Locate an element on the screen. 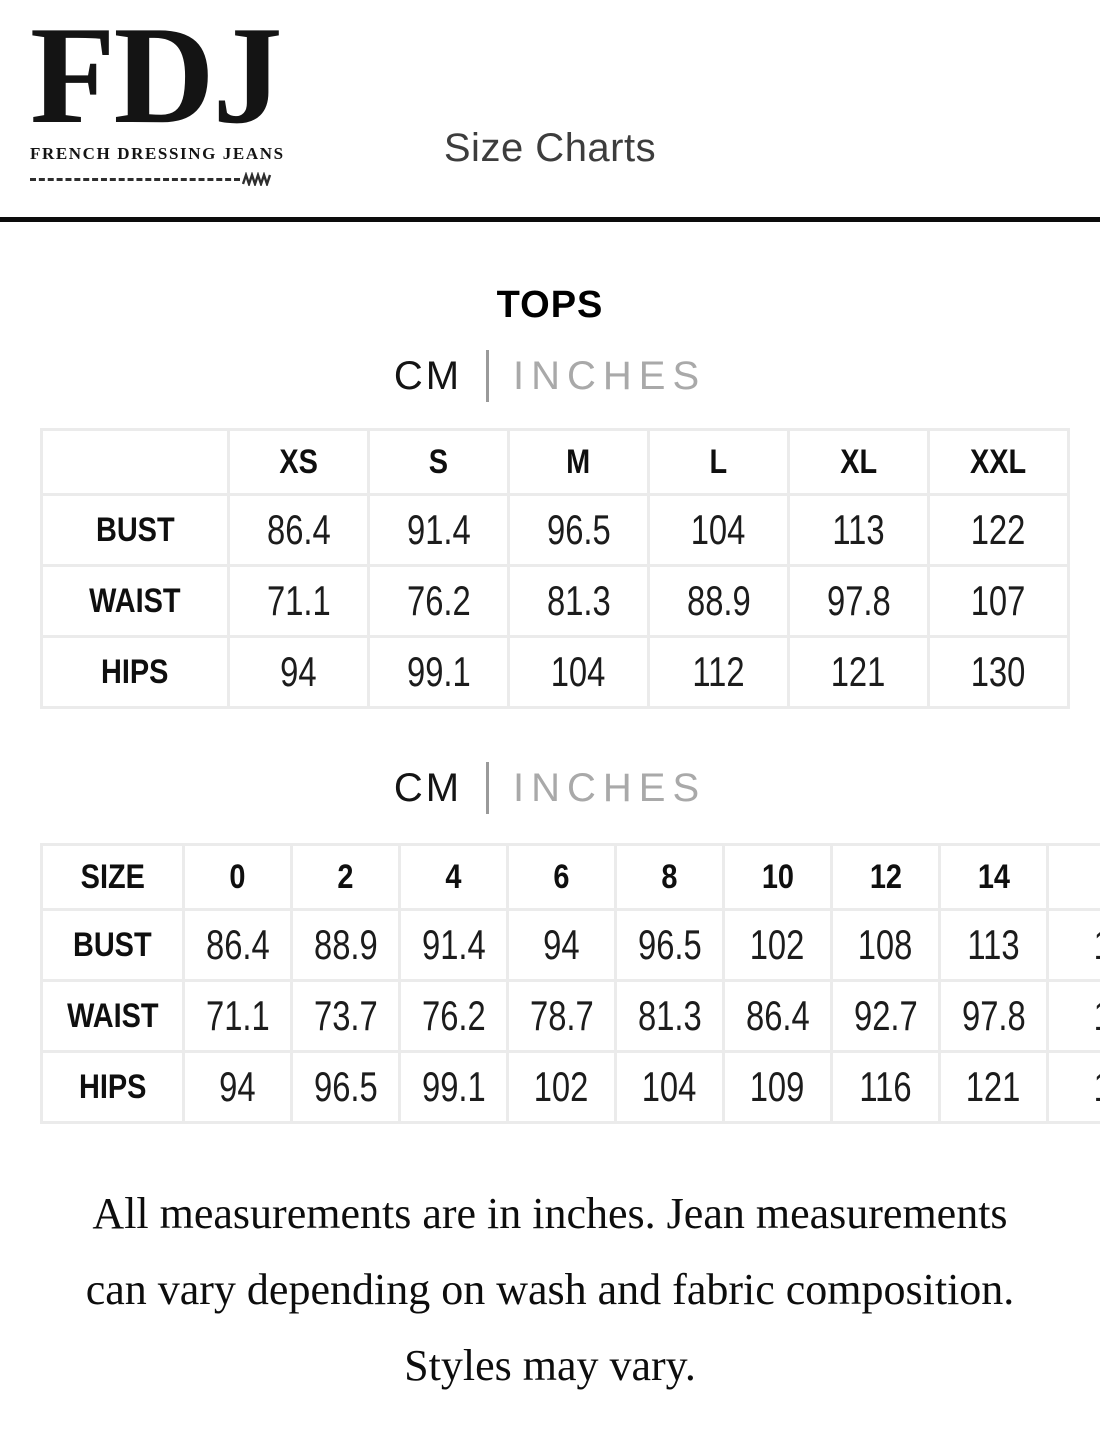  logo-name: FRENCH DRESSING JEANS is located at coordinates (157, 153).